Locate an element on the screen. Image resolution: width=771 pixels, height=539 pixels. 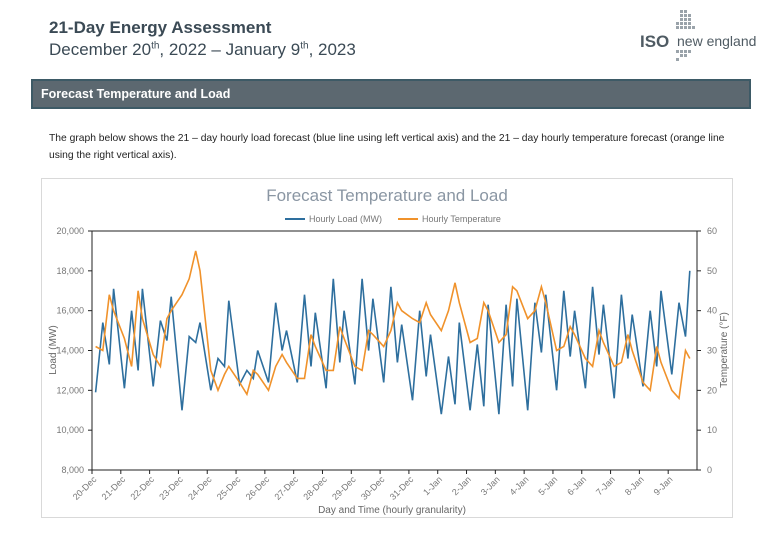
date-part: , 2022 – January 9 is located at coordinates (230, 49).